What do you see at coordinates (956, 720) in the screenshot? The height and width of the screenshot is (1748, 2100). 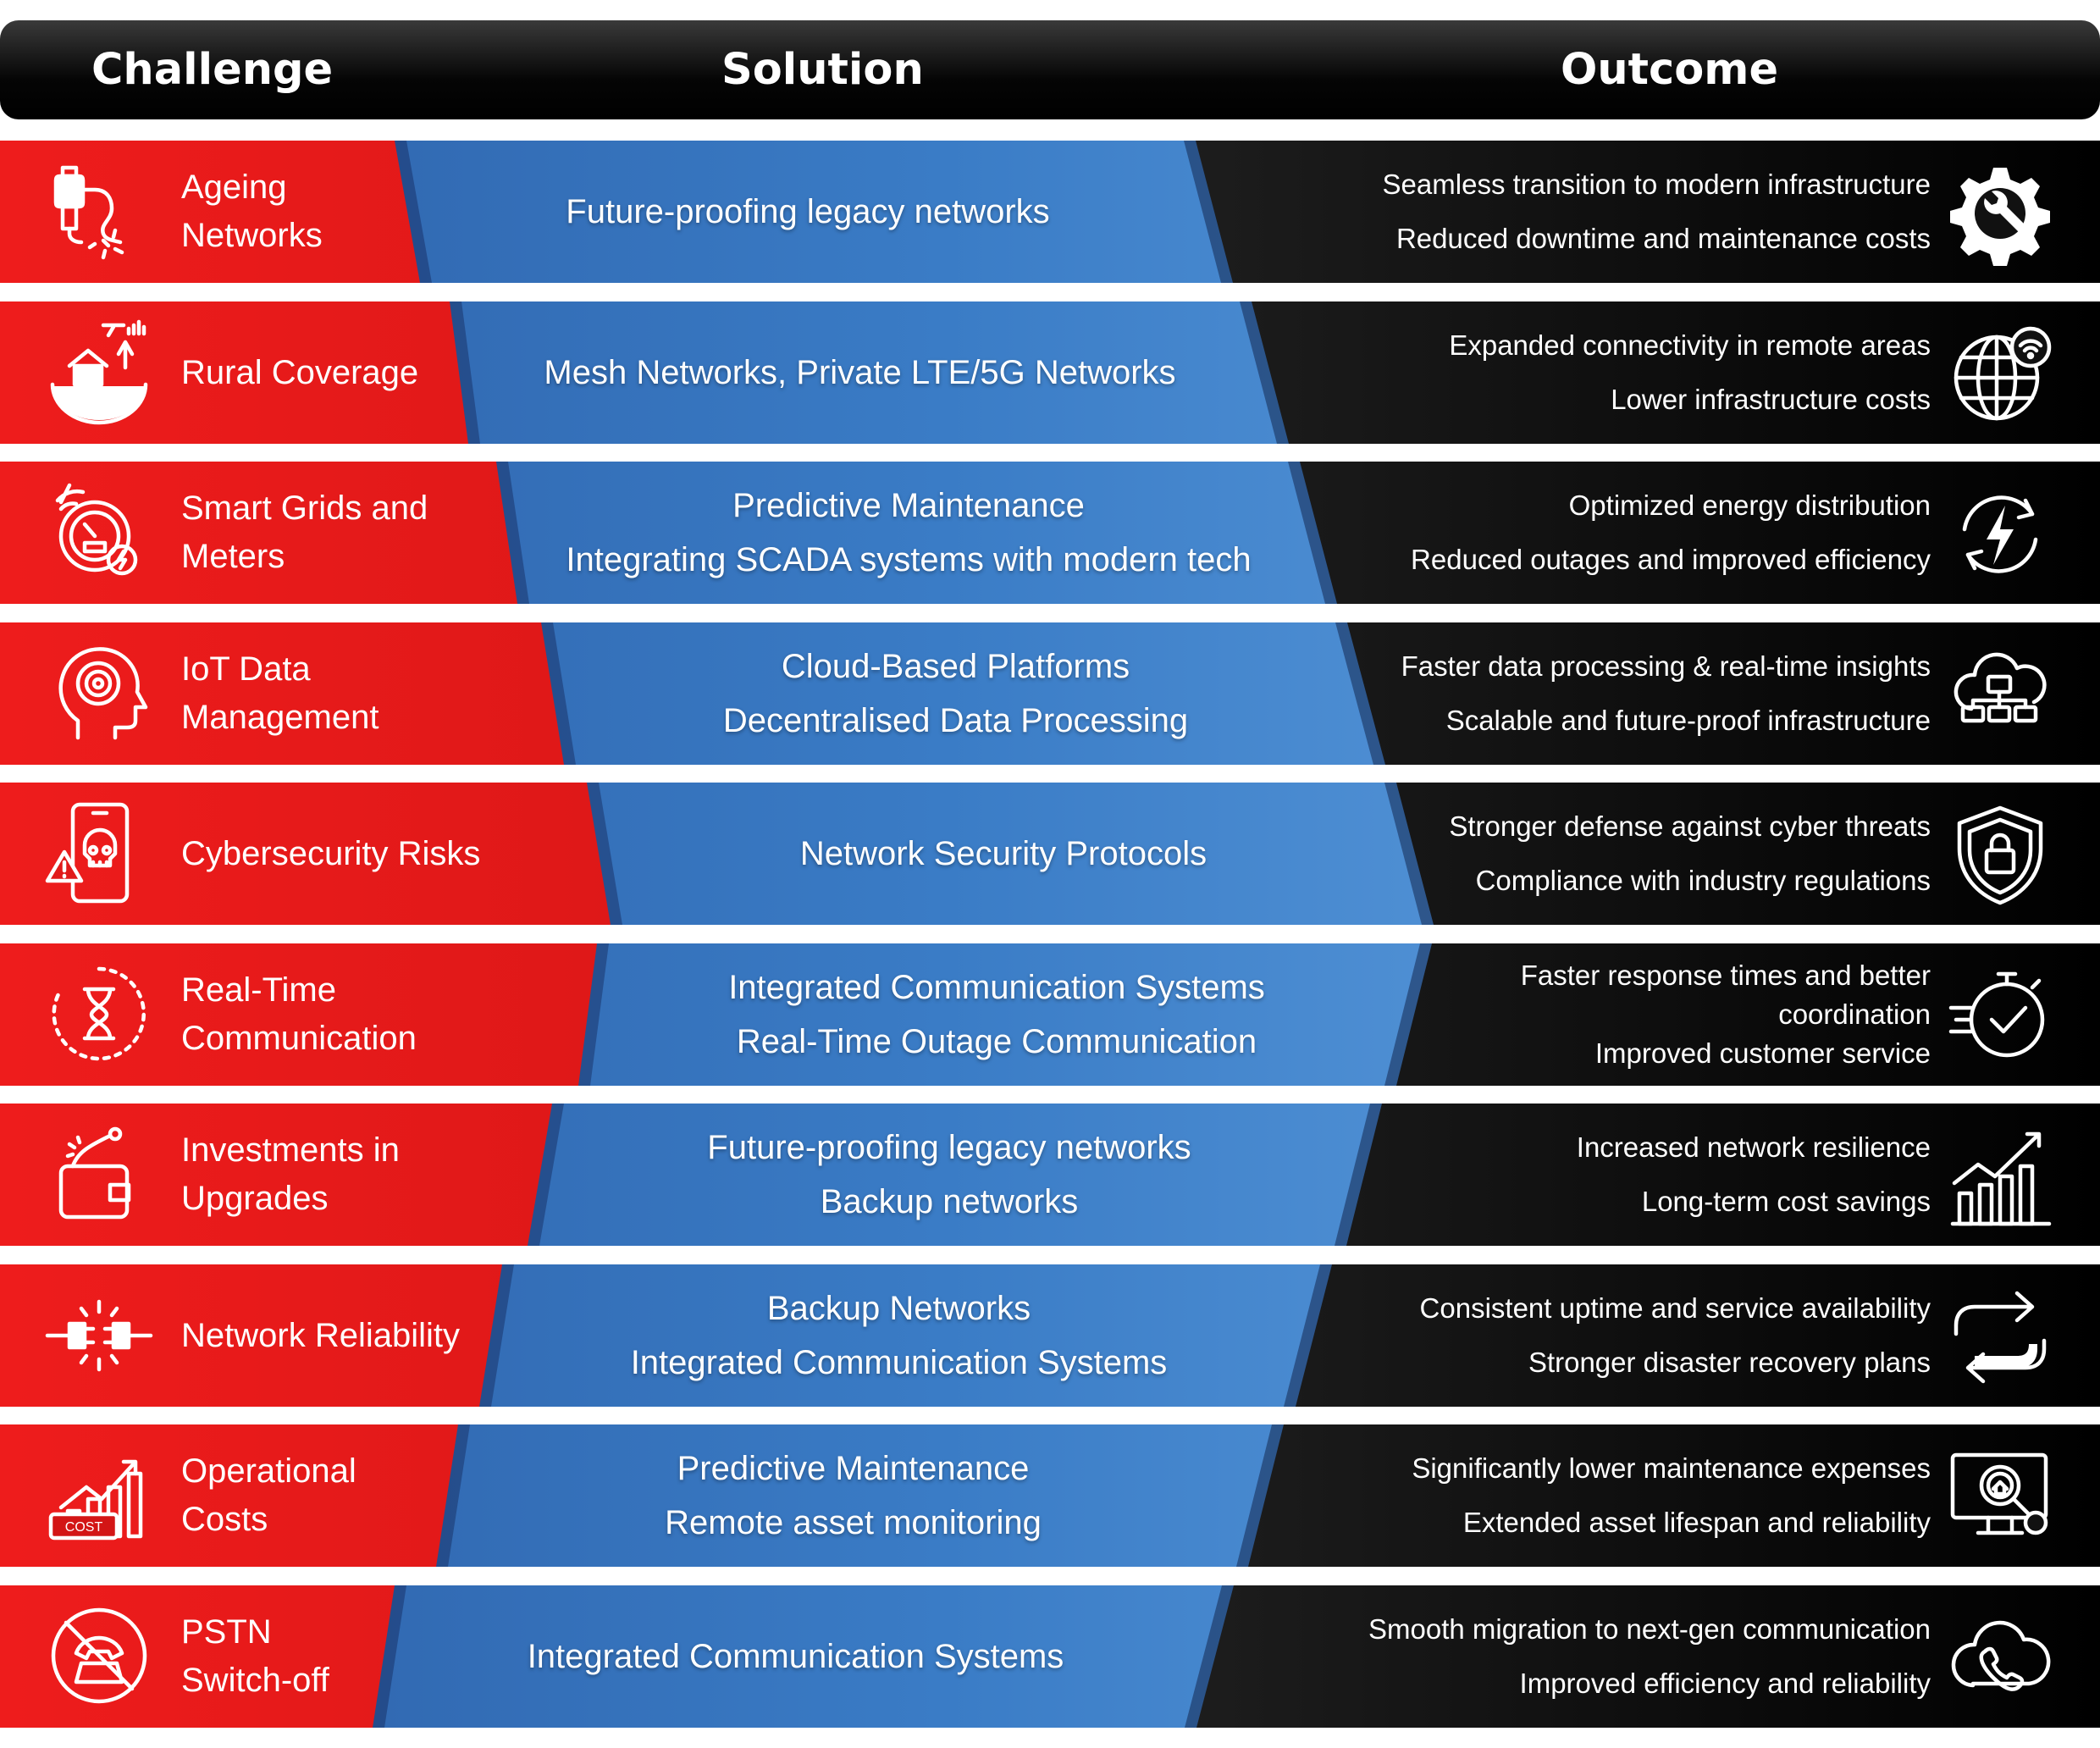 I see `solution-line: Decentralised Data Processing` at bounding box center [956, 720].